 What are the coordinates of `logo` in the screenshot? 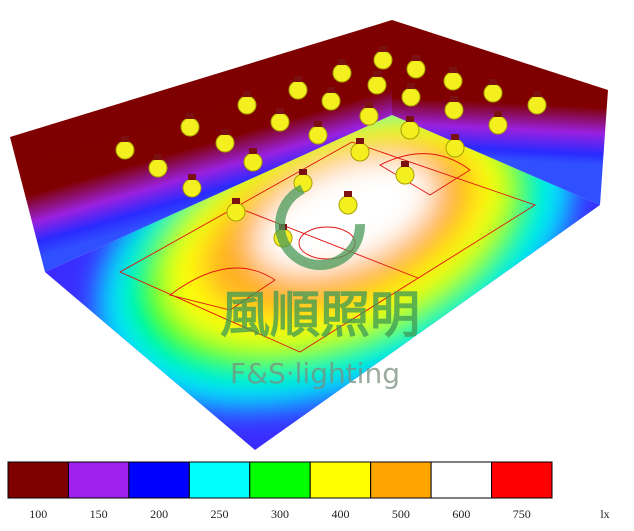 It's located at (320, 225).